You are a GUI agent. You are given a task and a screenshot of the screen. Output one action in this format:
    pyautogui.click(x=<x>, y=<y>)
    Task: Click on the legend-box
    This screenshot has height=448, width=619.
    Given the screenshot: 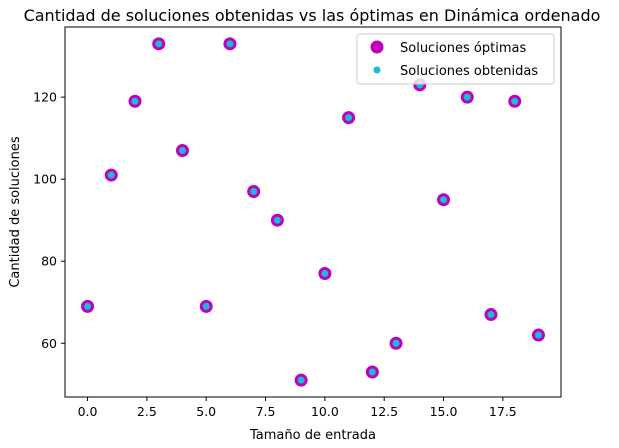 What is the action you would take?
    pyautogui.click(x=455, y=59)
    